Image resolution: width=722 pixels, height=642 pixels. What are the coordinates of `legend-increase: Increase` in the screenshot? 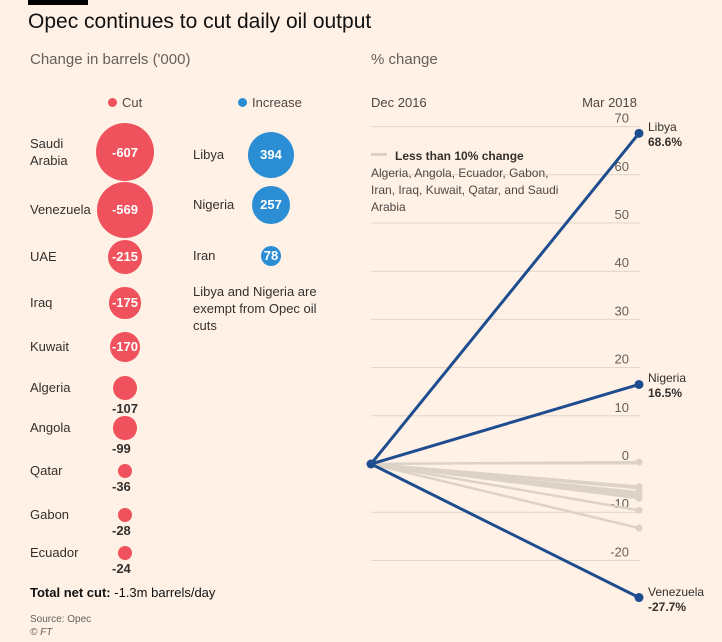 It's located at (270, 102).